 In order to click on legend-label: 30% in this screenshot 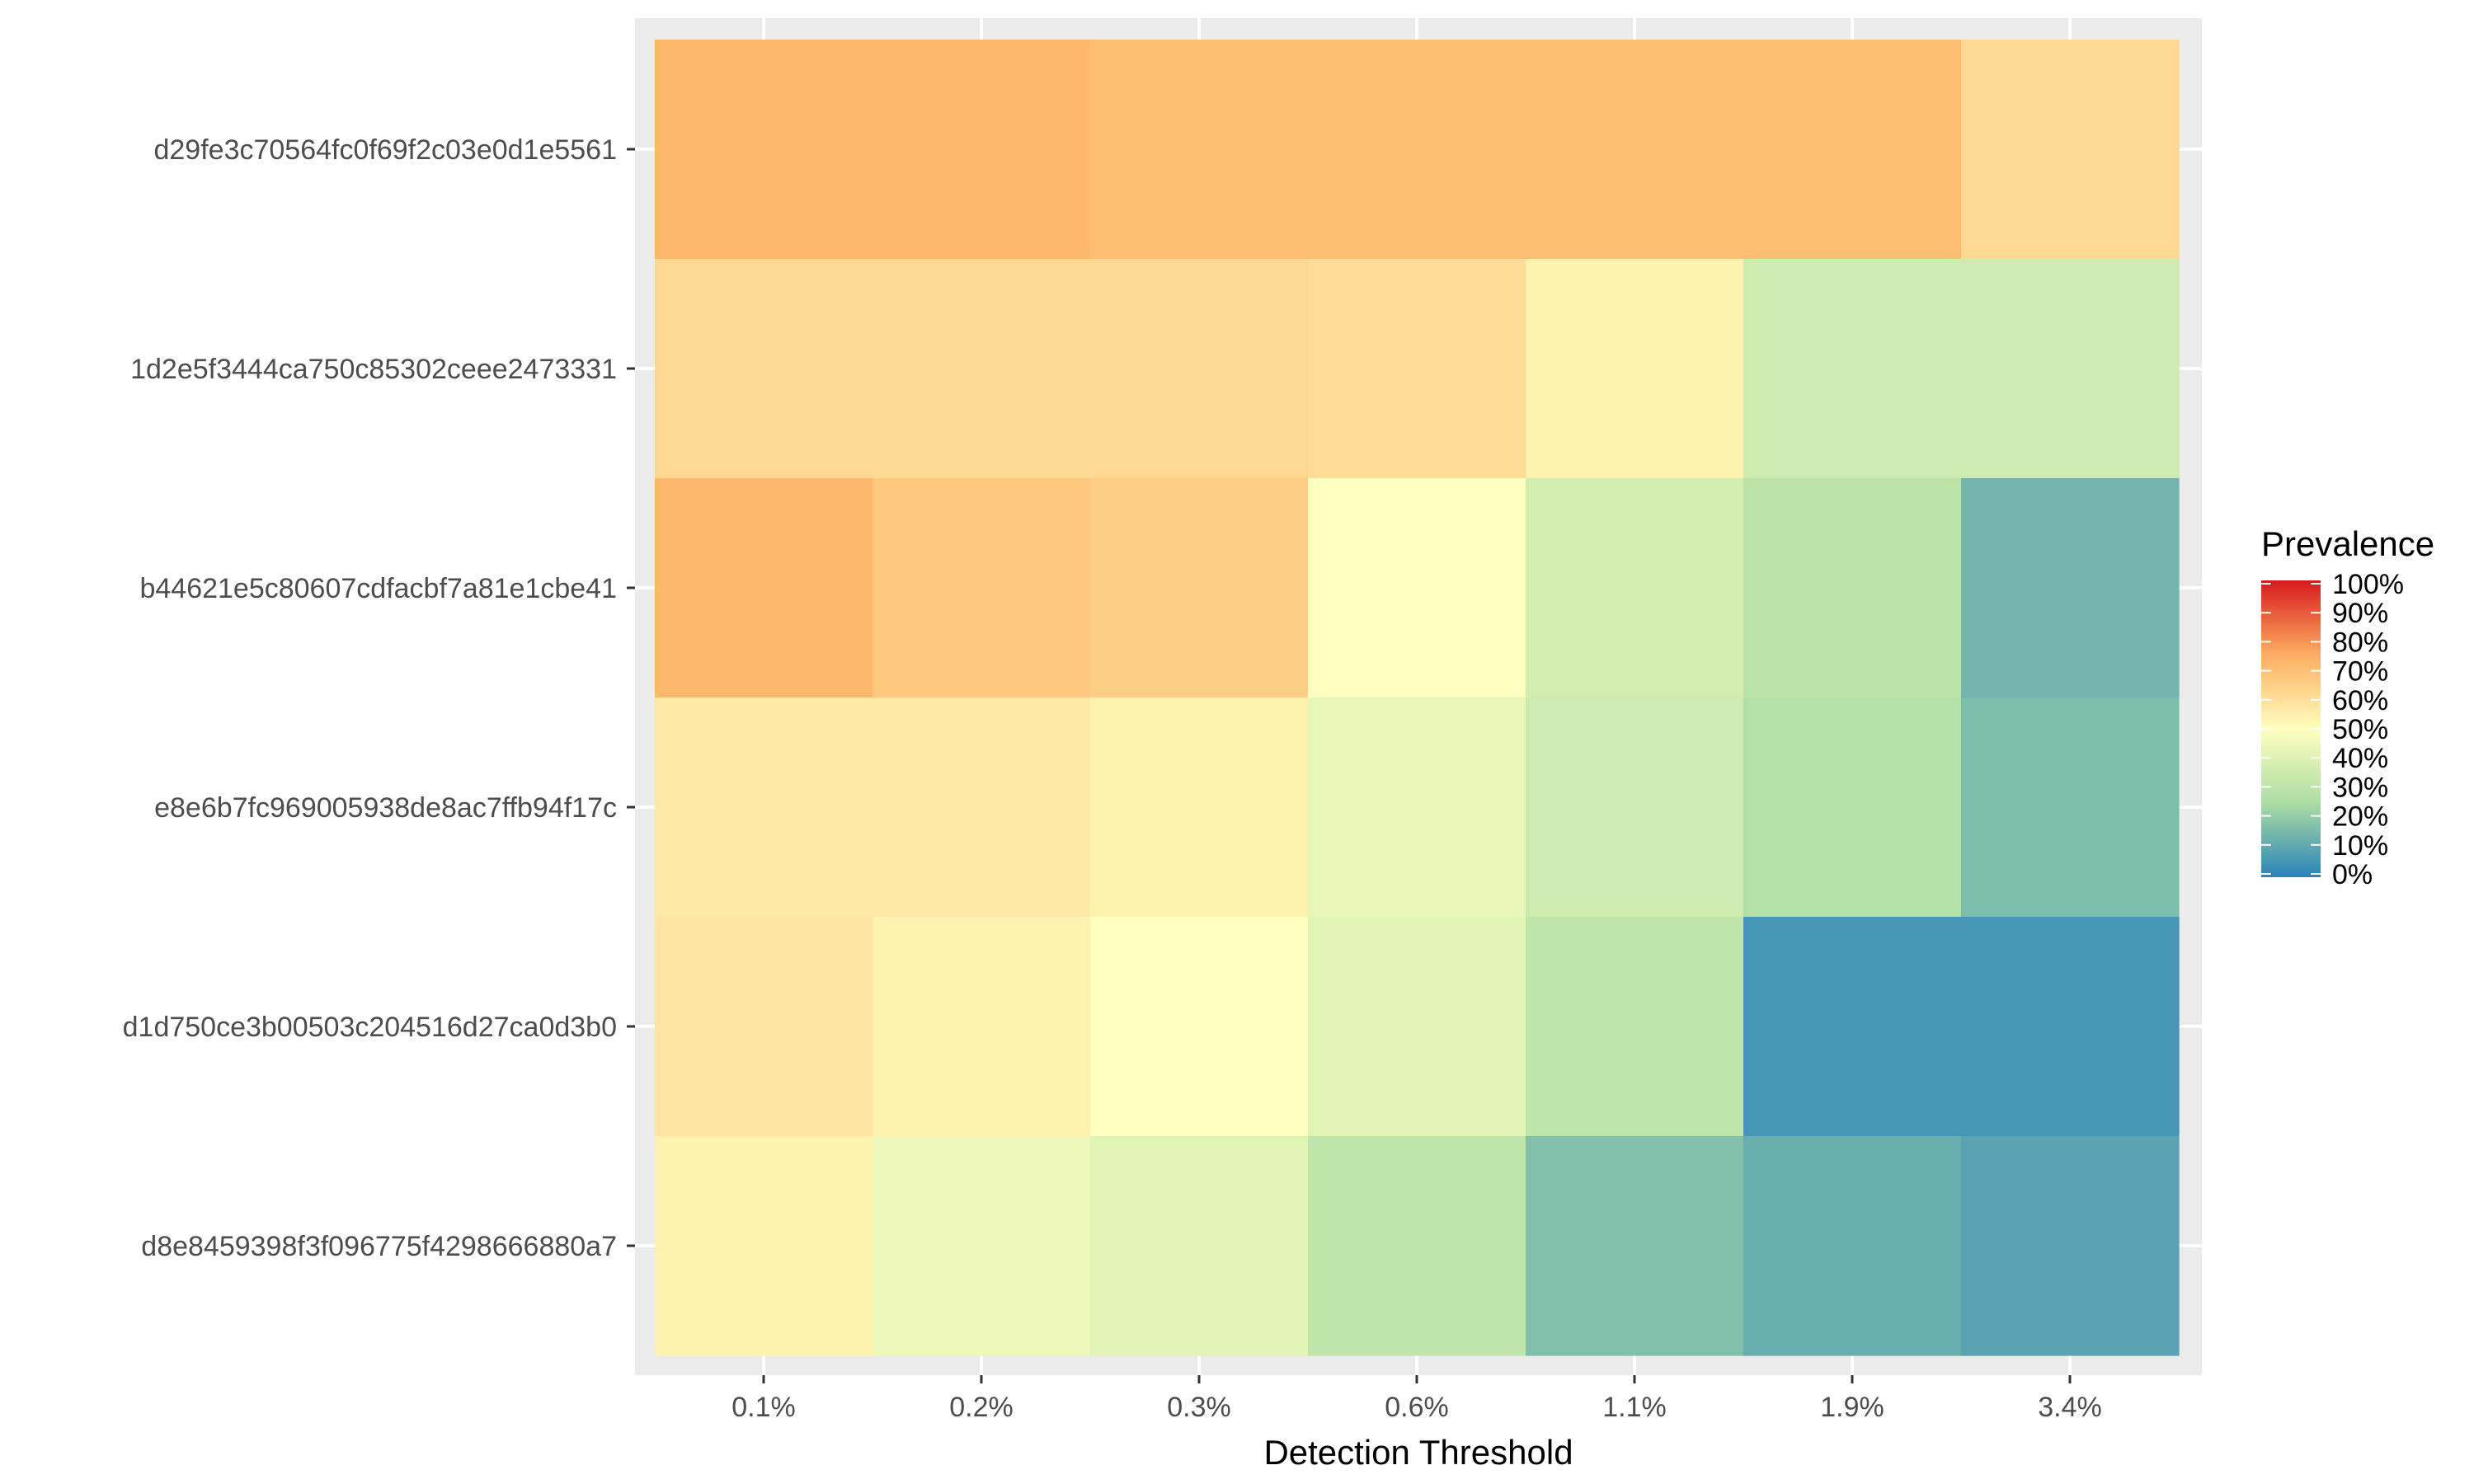, I will do `click(2360, 787)`.